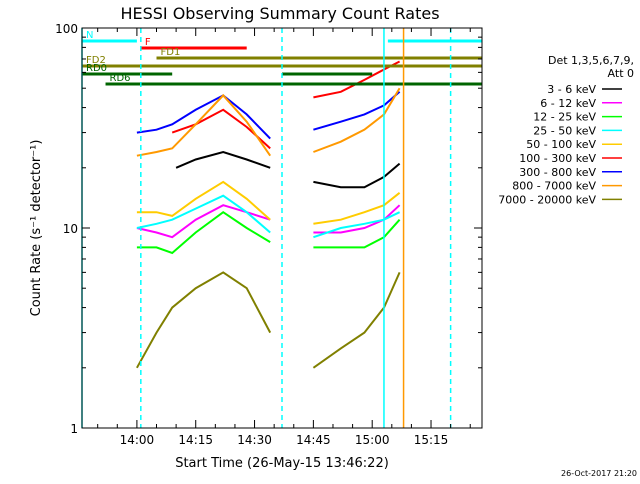 The height and width of the screenshot is (484, 640). Describe the element at coordinates (557, 158) in the screenshot. I see `legend-label-5: 100 - 300 keV` at that location.